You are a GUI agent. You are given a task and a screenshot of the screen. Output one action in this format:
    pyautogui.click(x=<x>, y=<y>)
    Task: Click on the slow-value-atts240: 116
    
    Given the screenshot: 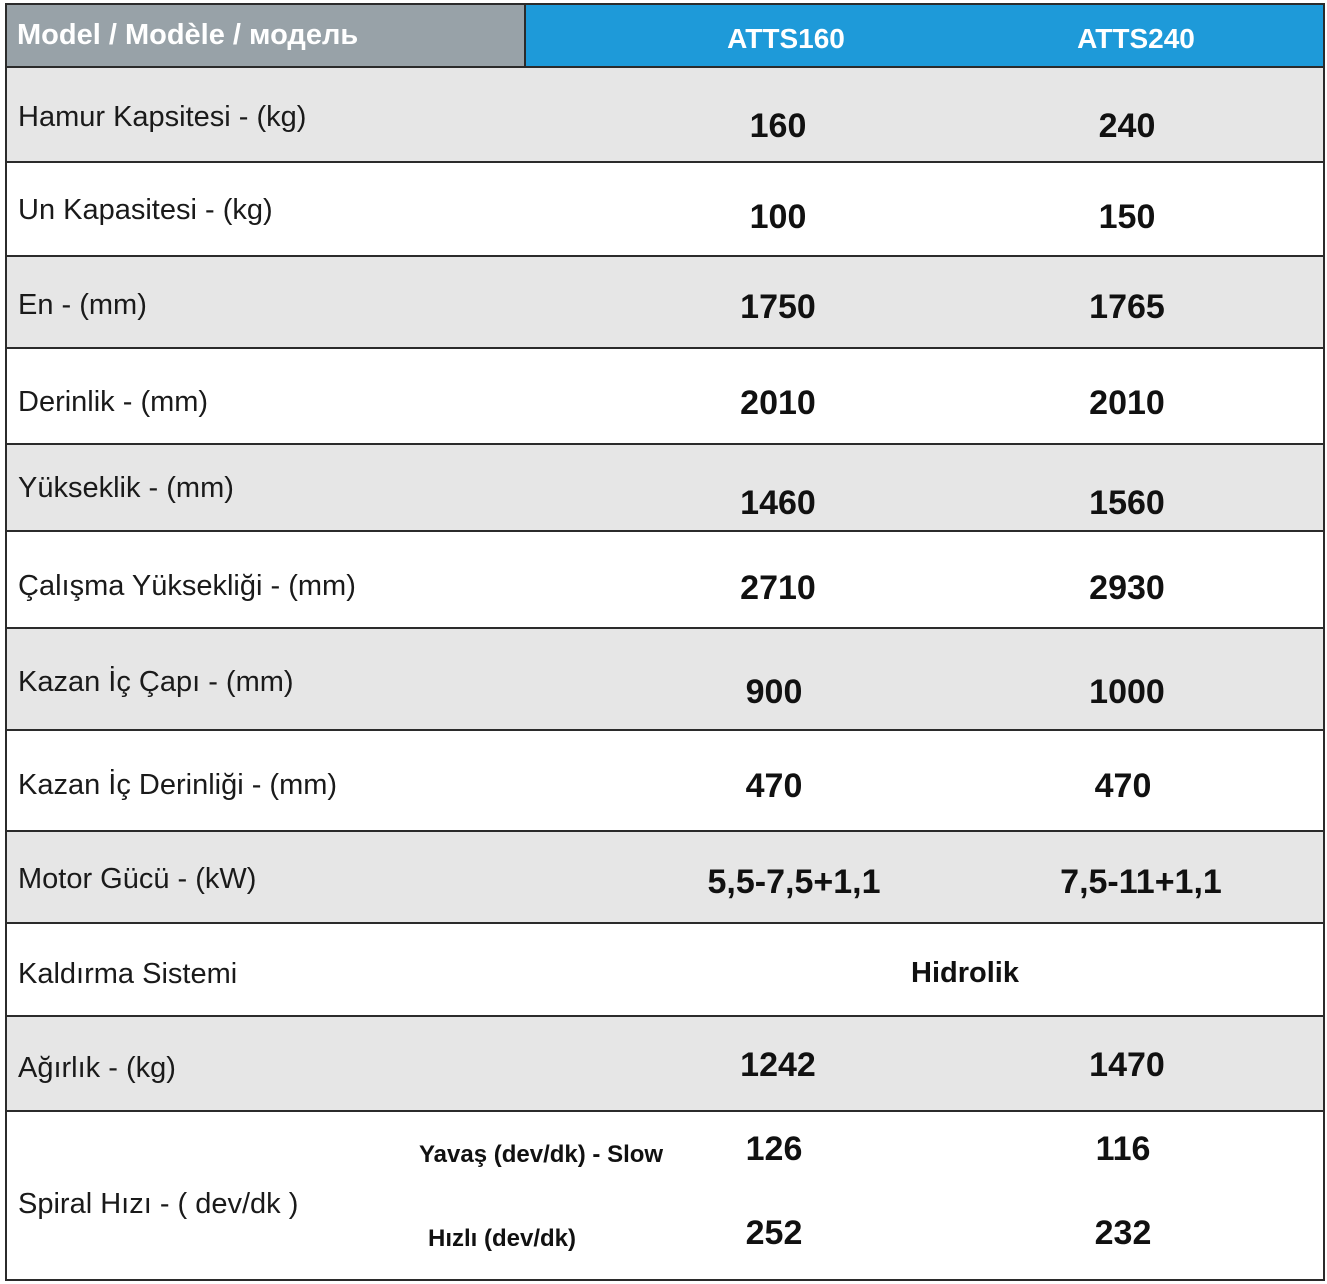 What is the action you would take?
    pyautogui.click(x=1123, y=1149)
    